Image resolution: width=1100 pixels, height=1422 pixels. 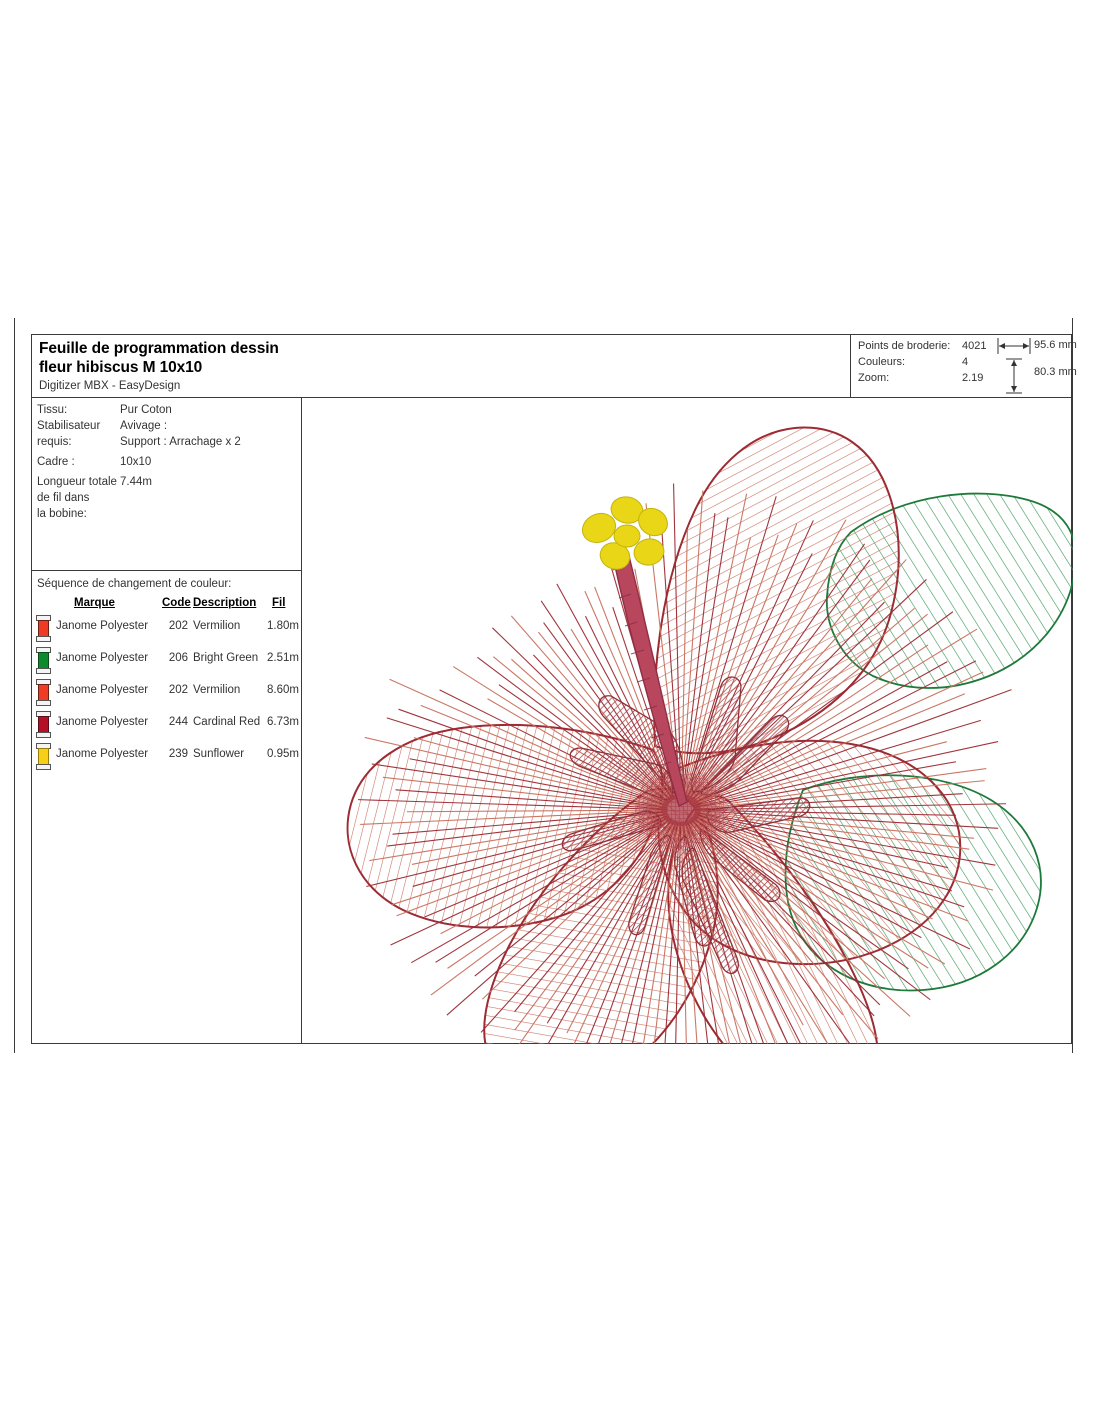 I want to click on bobbin-label-2: de fil dans, so click(x=63, y=498).